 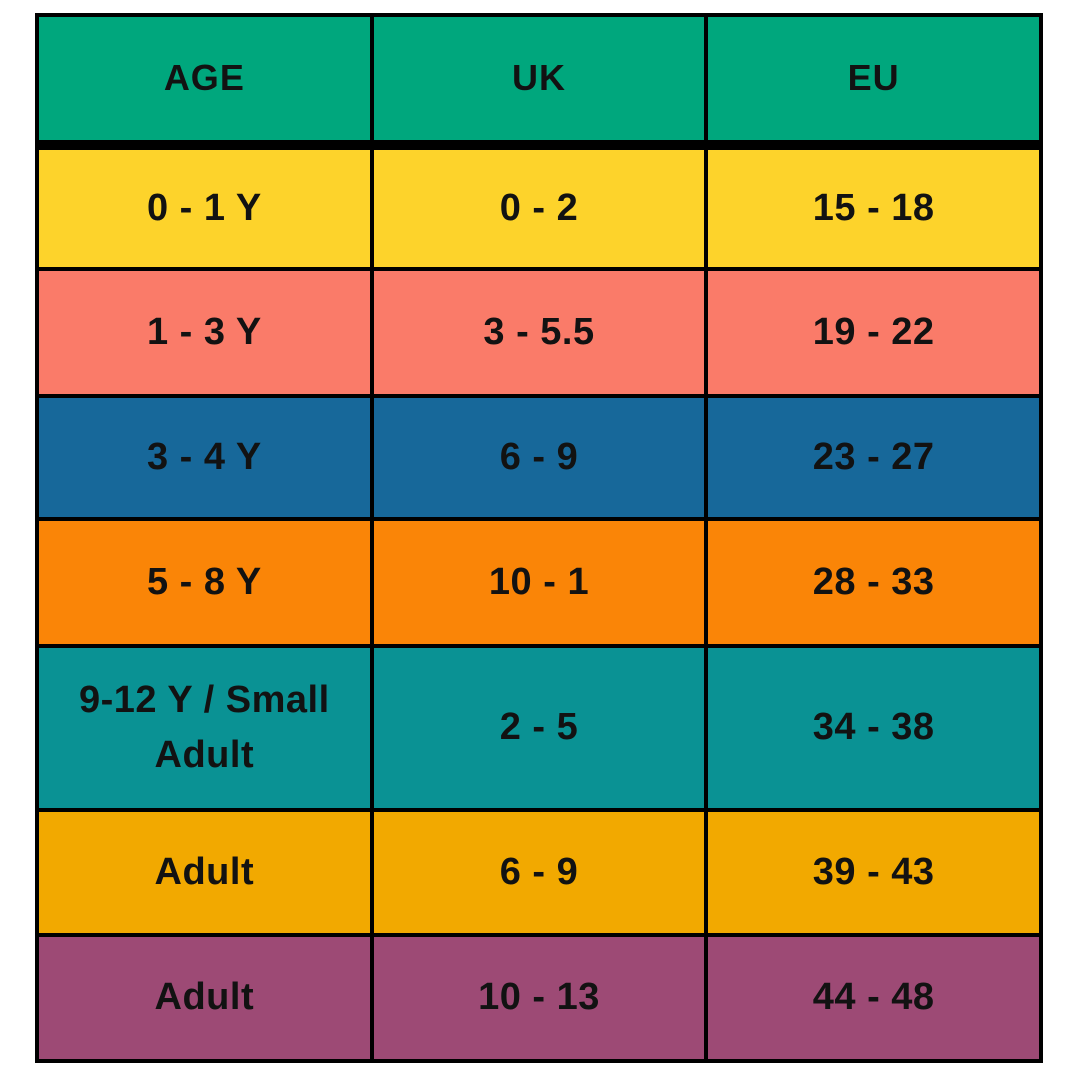 I want to click on uk-cell: 0 - 2, so click(x=539, y=208).